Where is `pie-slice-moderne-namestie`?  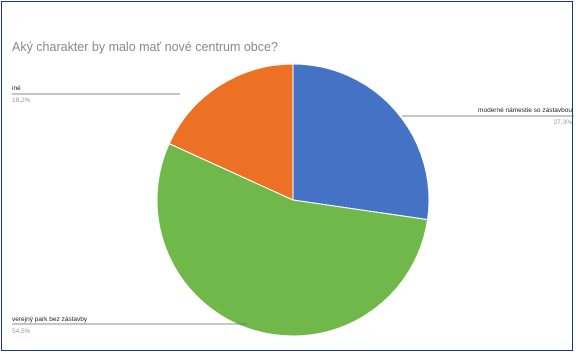 pie-slice-moderne-namestie is located at coordinates (361, 142).